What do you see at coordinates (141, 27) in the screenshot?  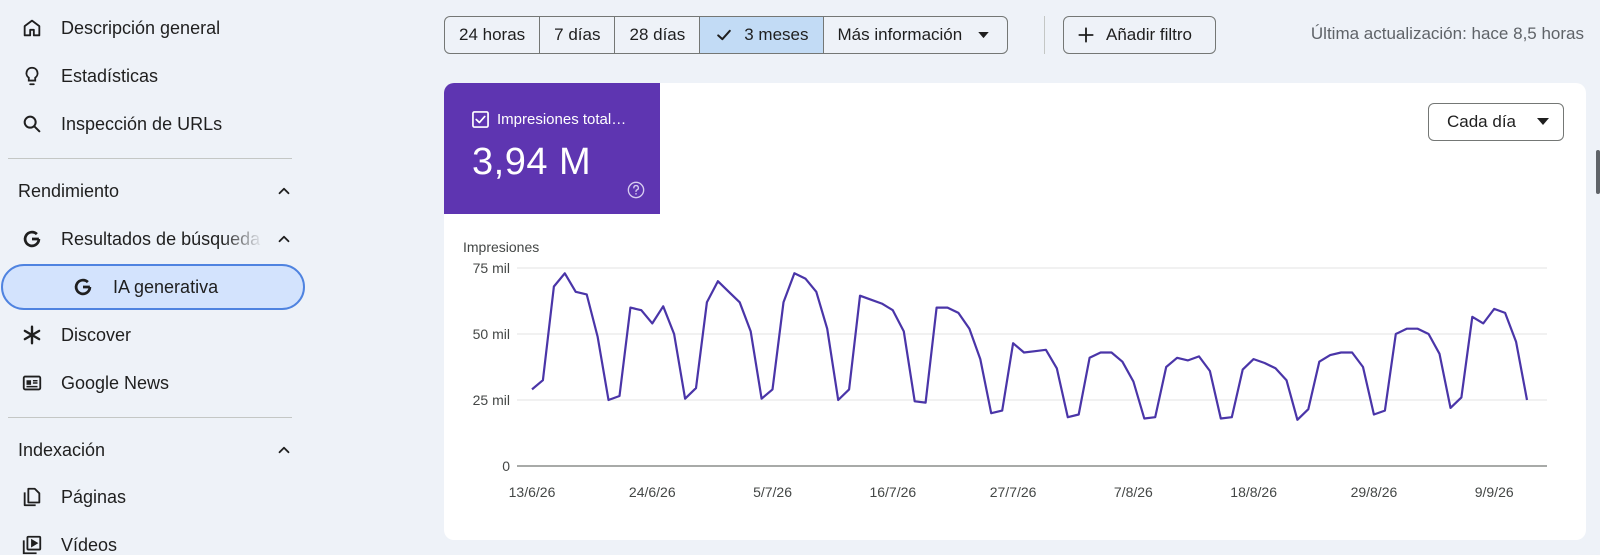 I see `sidebar-item-label: Descripción general` at bounding box center [141, 27].